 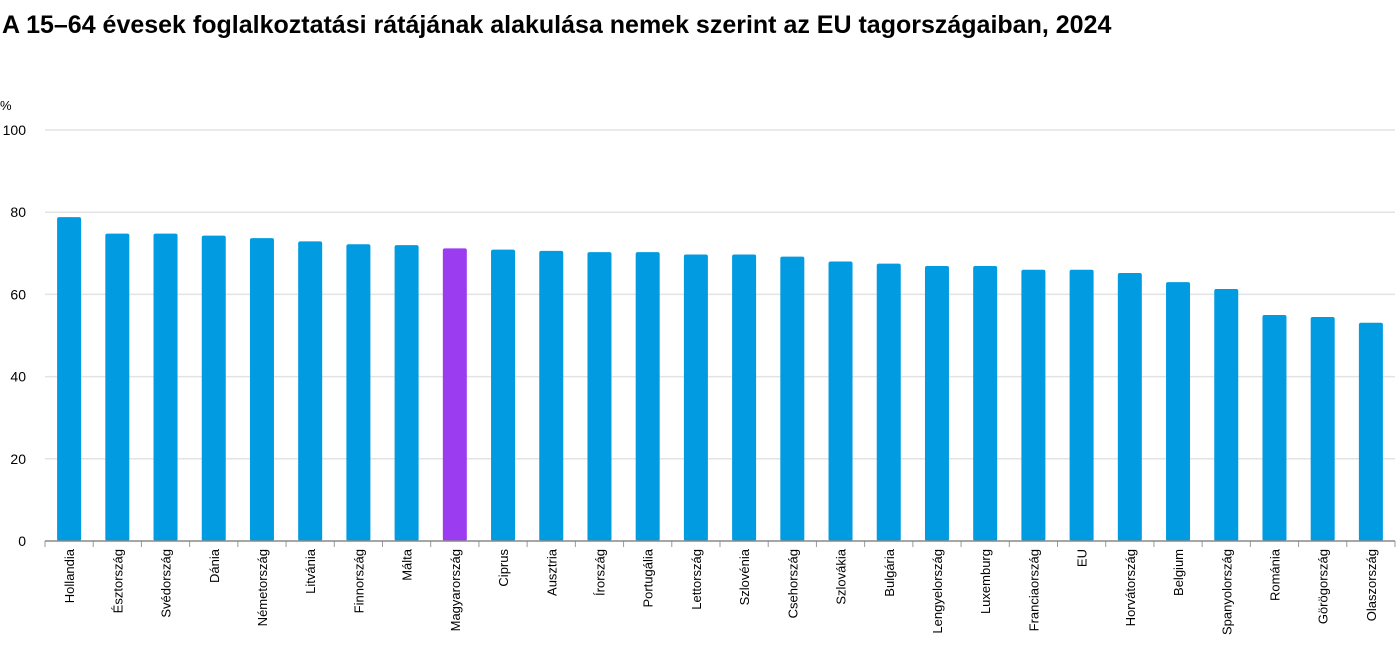 I want to click on bar-Portugália, so click(x=647, y=396).